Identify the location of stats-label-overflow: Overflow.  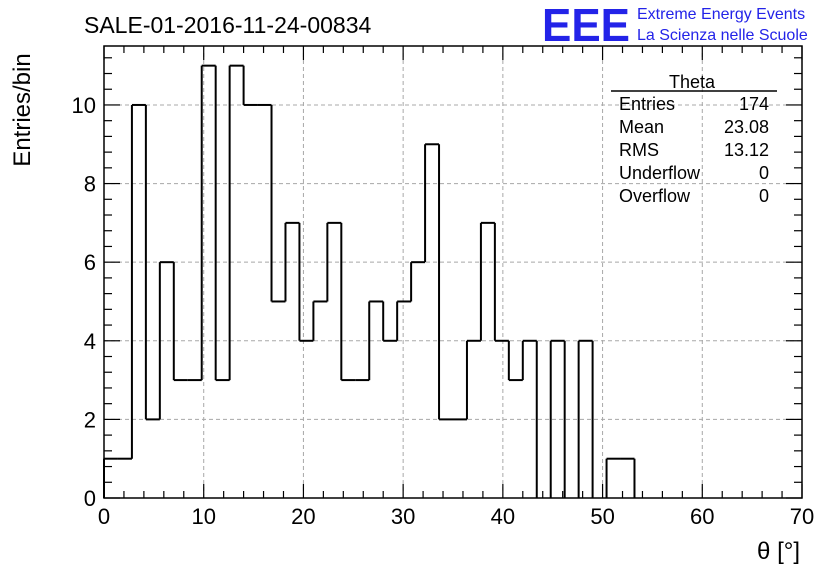
(655, 196).